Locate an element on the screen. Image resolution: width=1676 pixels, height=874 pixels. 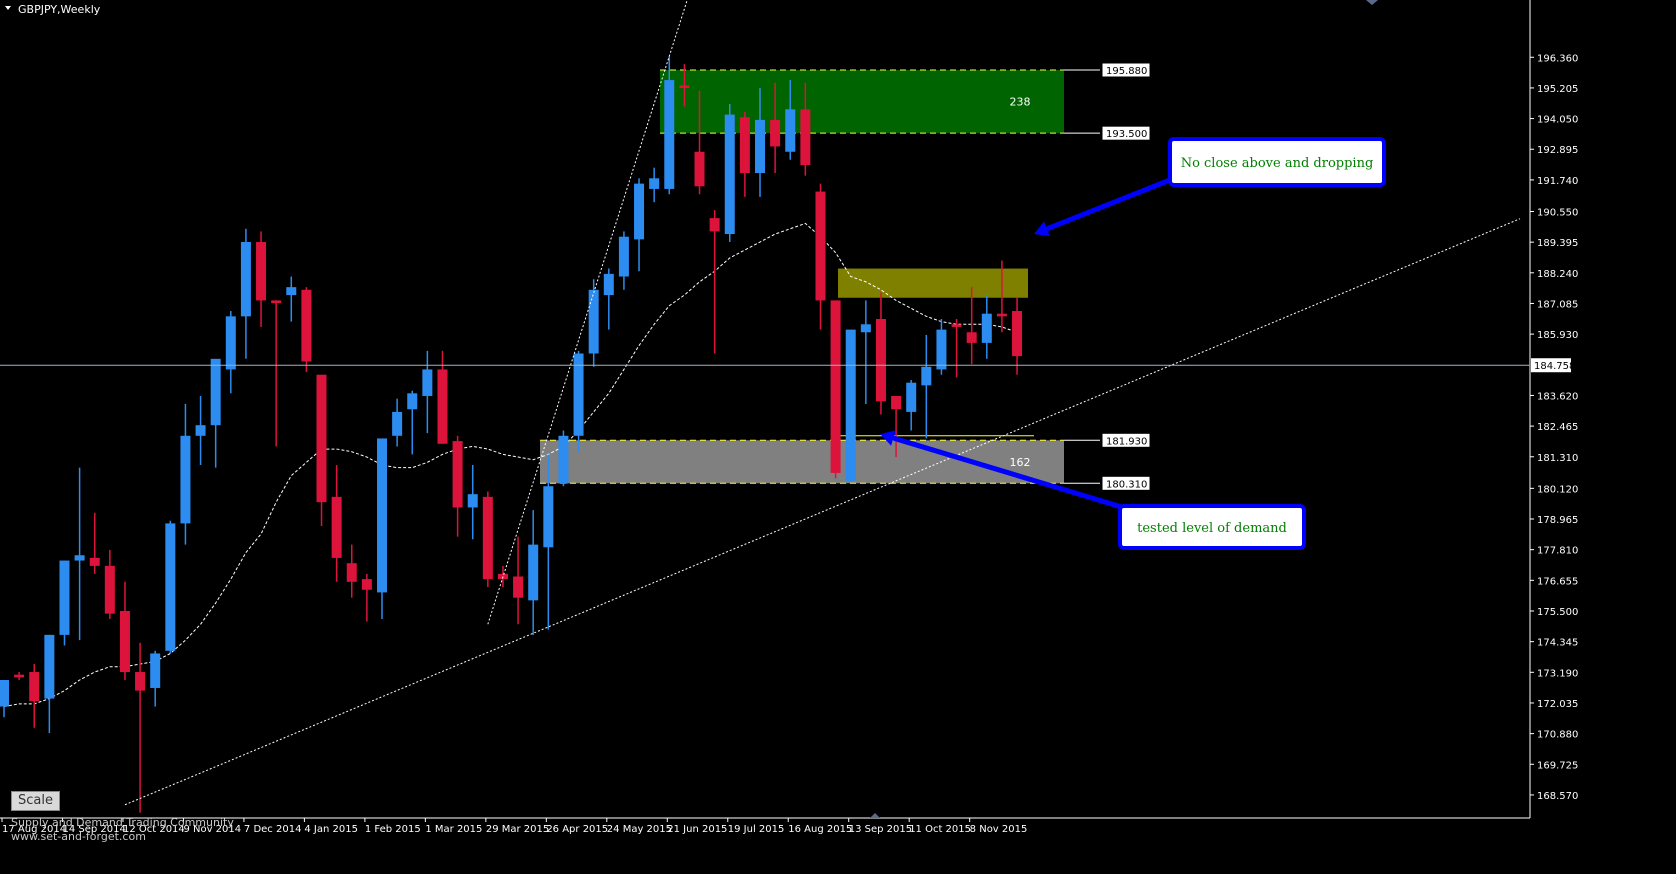
price-label-text: 193.500 is located at coordinates (1126, 134).